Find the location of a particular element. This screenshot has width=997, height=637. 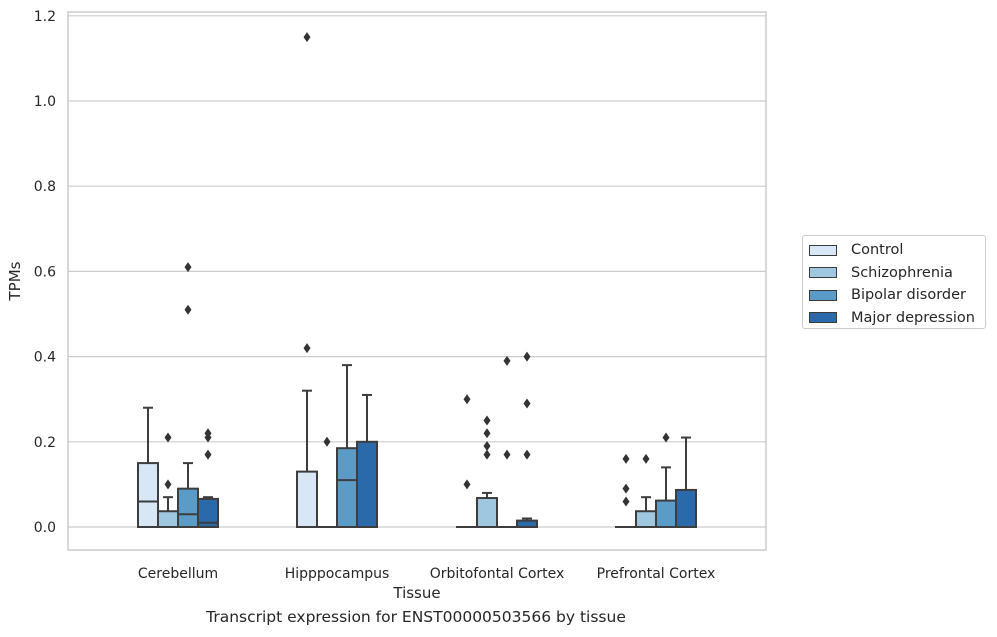

y-tick-label: 0.2 is located at coordinates (45, 443).